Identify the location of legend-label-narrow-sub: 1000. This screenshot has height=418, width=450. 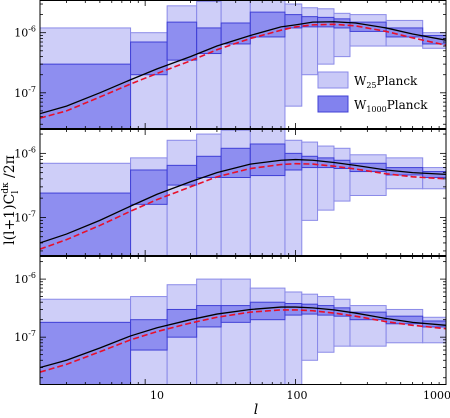
(376, 109).